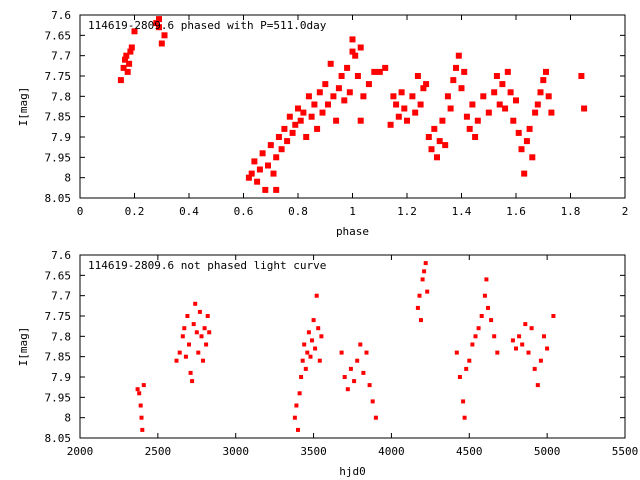  I want to click on y-tick-label: 7.75, so click(58, 76).